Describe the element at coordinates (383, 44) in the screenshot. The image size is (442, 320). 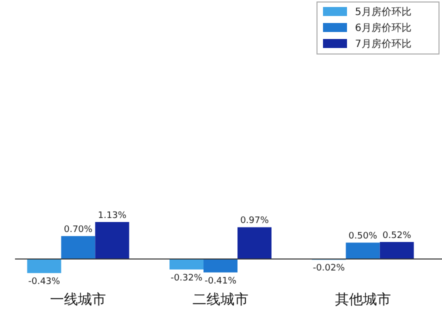
I see `legend-label: 7月房价环比` at that location.